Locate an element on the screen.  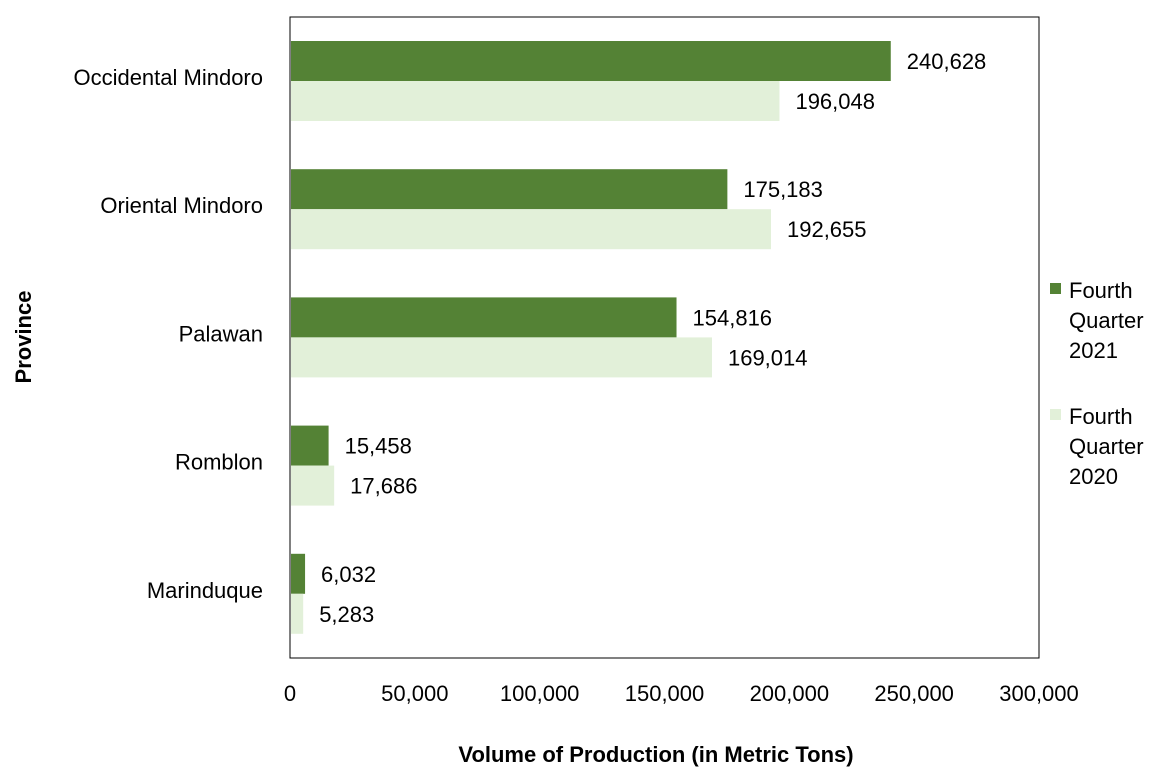
data-label: 175,183 is located at coordinates (783, 189).